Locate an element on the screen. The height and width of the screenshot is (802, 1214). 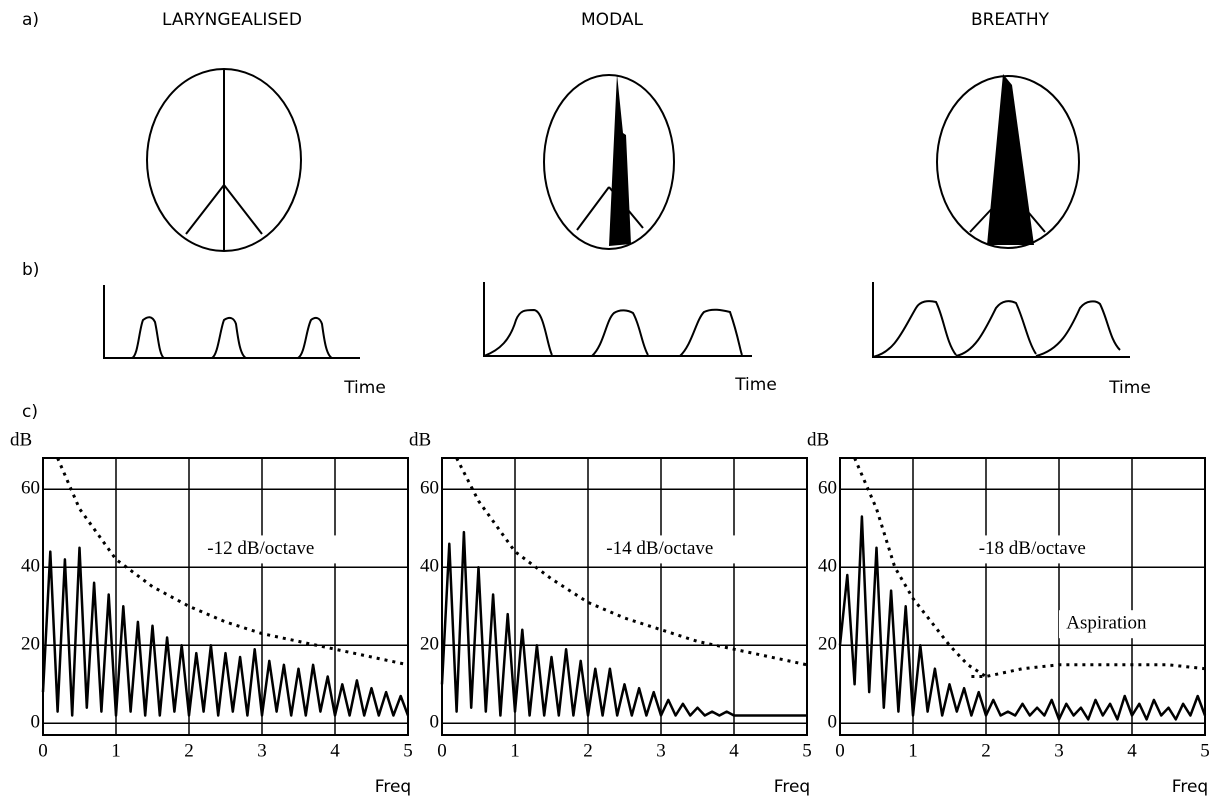
column-title: LARYNGEALISED is located at coordinates (232, 20).